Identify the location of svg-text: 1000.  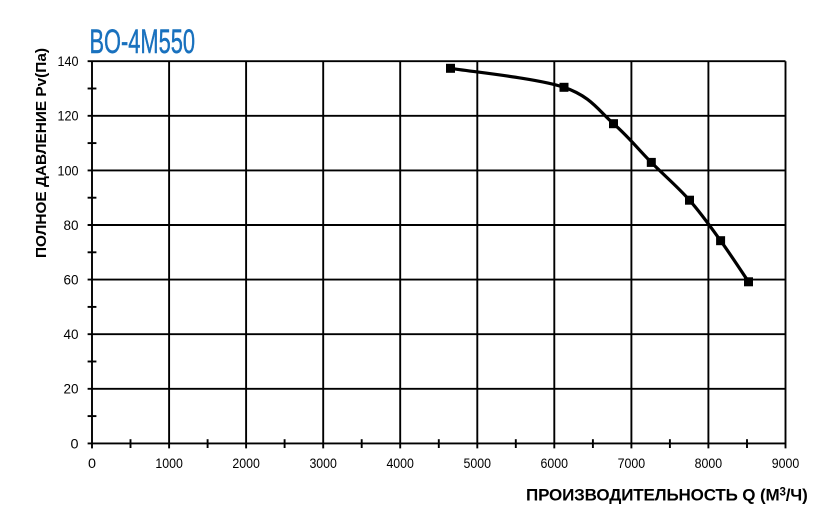
(169, 463).